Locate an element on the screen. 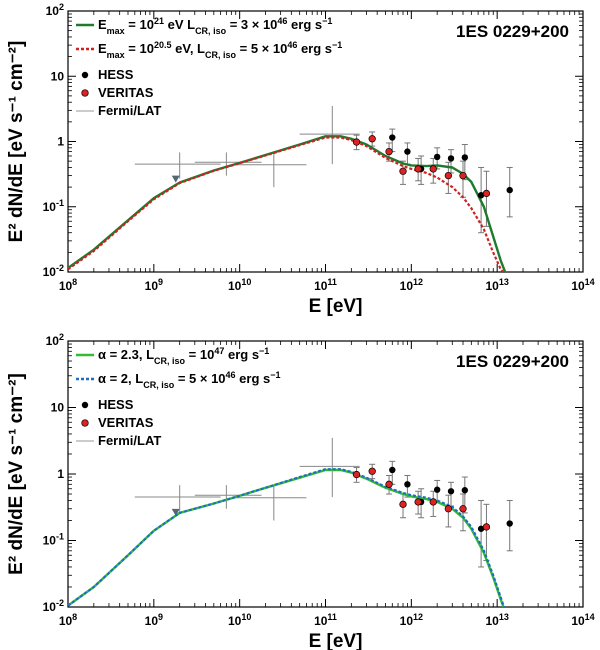 The height and width of the screenshot is (650, 600). y-tick-label: 10 is located at coordinates (58, 408).